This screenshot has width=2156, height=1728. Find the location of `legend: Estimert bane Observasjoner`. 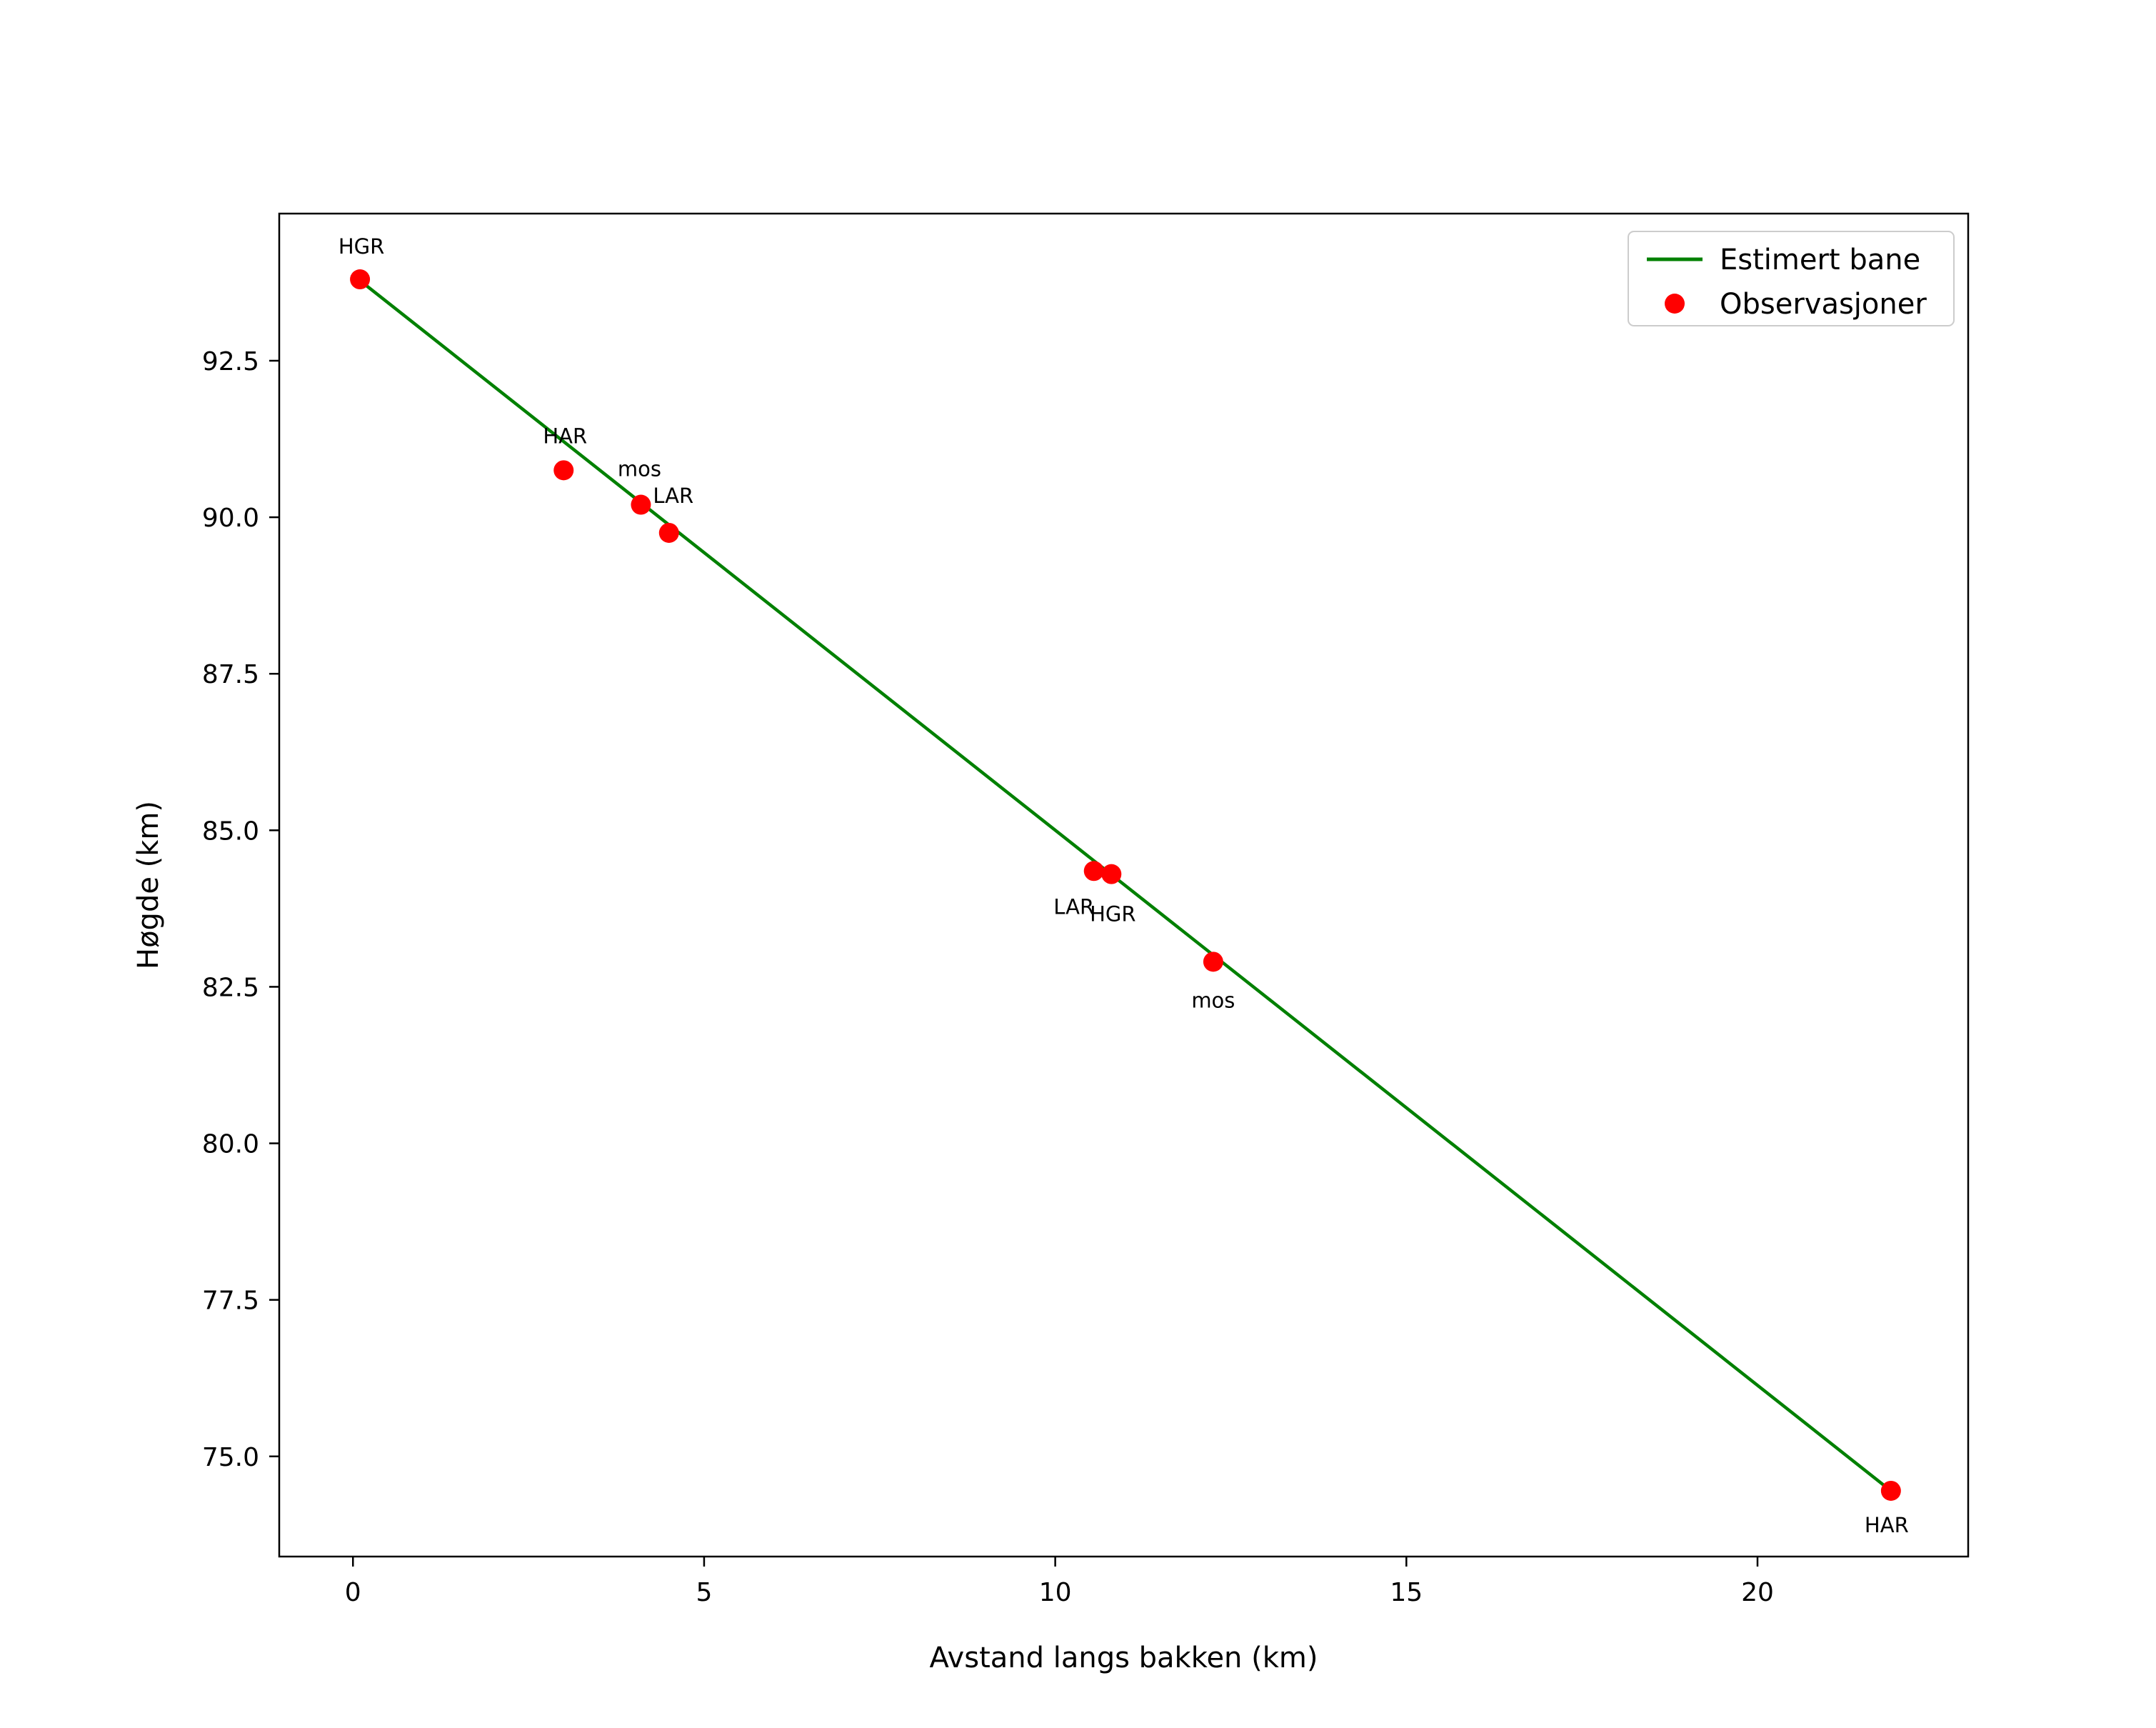

legend: Estimert bane Observasjoner is located at coordinates (1792, 278).